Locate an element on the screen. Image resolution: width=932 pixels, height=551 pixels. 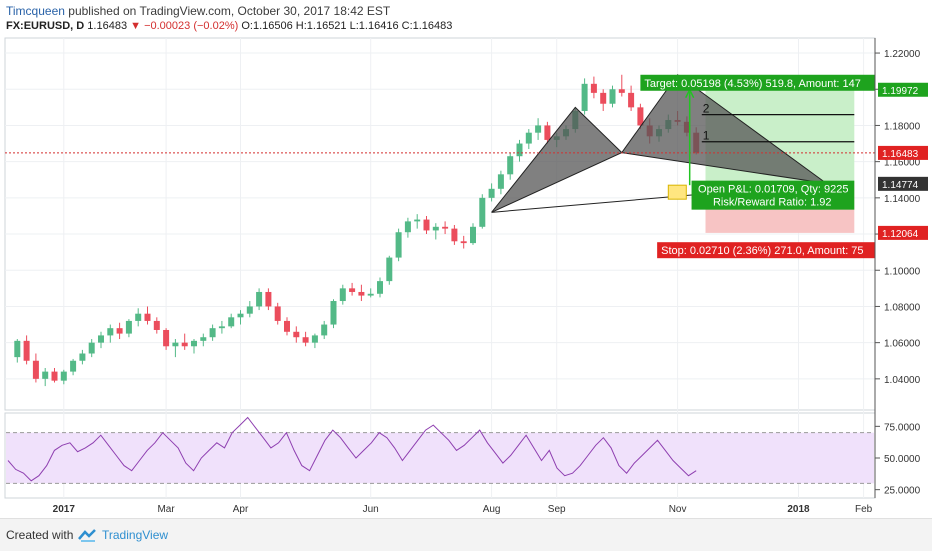
x-tick-label: Apr is located at coordinates (241, 509).